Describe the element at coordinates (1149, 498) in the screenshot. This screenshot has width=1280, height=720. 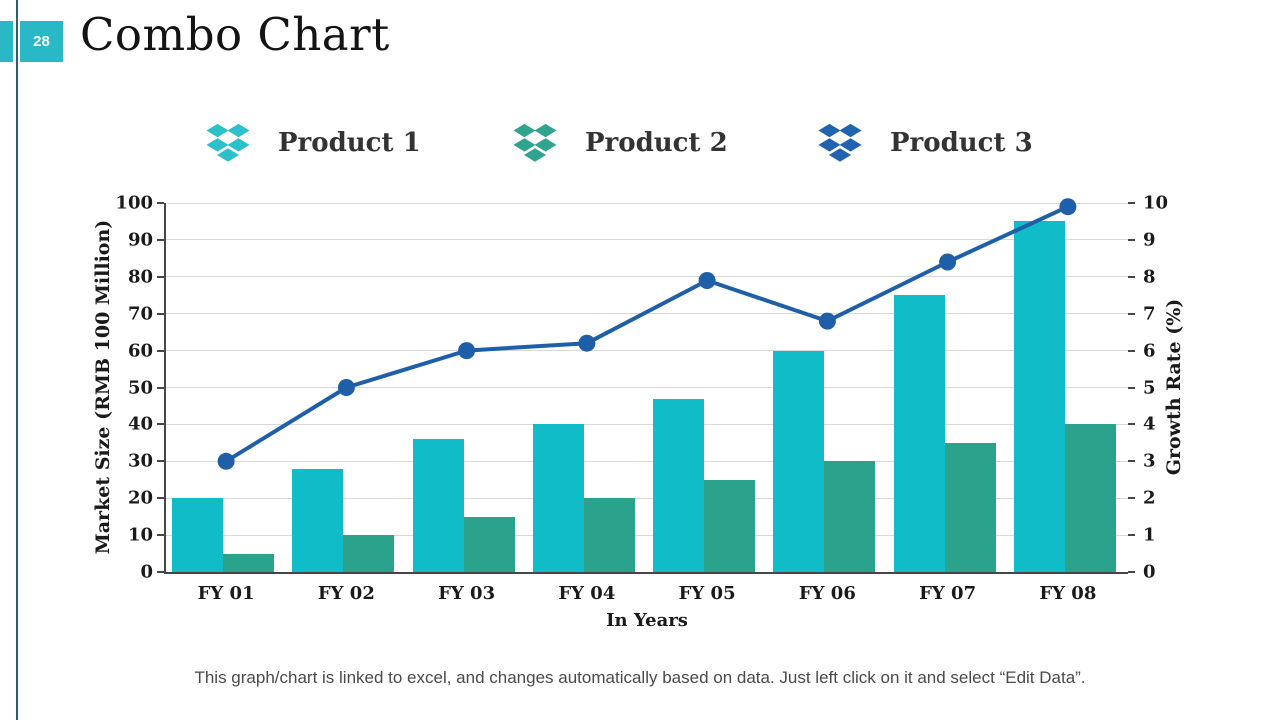
I see `y-axis-tick-label-right: 2` at that location.